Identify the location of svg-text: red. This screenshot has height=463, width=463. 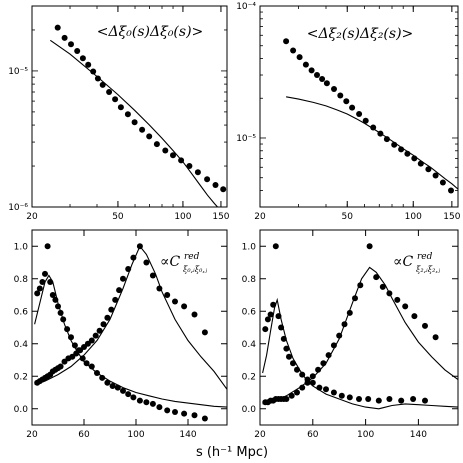
(192, 257).